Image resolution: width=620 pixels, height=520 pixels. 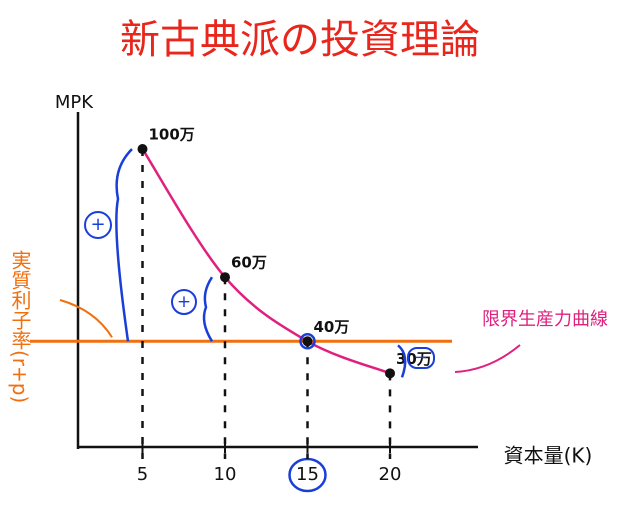 What do you see at coordinates (332, 327) in the screenshot?
I see `value-label: 40万` at bounding box center [332, 327].